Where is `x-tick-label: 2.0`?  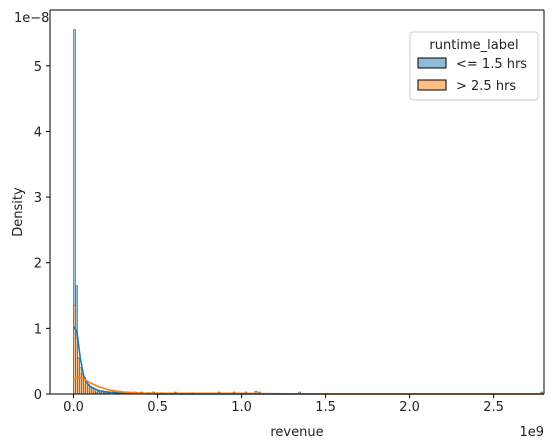
x-tick-label: 2.0 is located at coordinates (409, 407).